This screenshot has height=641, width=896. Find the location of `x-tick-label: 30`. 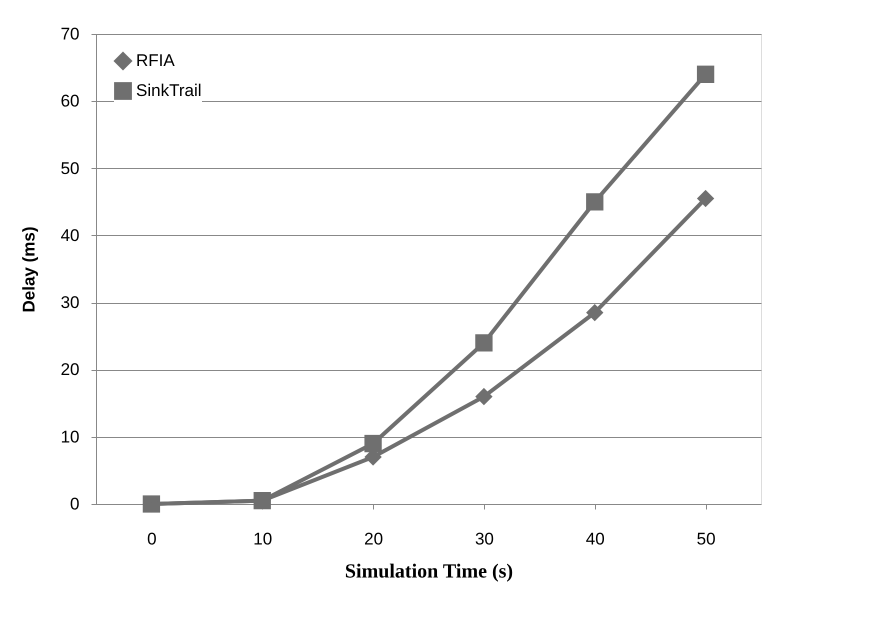

x-tick-label: 30 is located at coordinates (484, 539).